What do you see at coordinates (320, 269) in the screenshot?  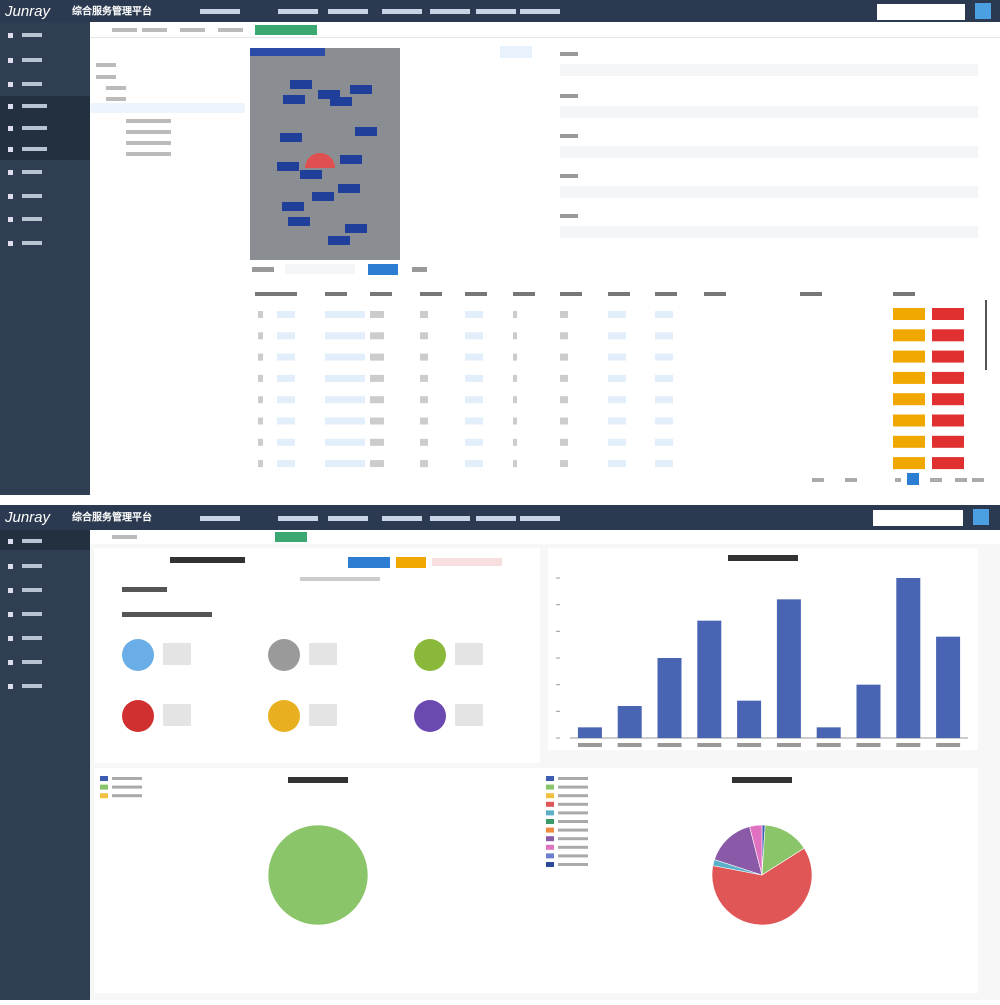 I see `input` at bounding box center [320, 269].